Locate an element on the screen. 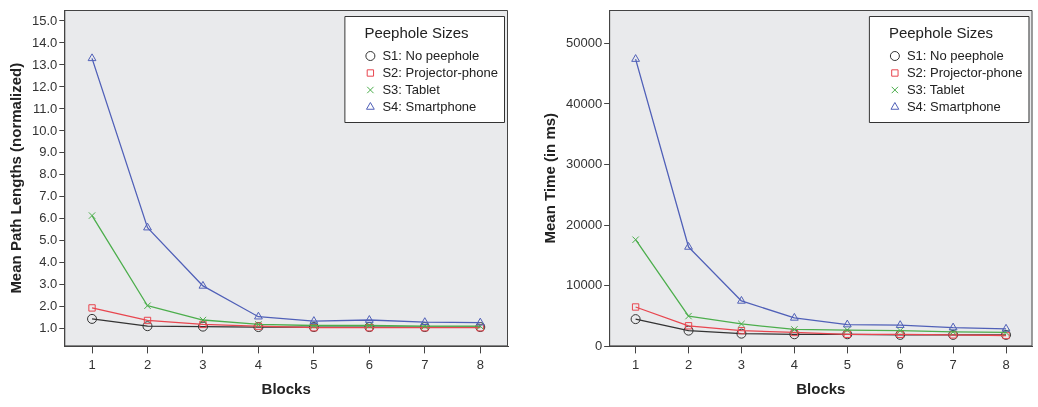  y-tick-label: 6.0 is located at coordinates (48, 218).